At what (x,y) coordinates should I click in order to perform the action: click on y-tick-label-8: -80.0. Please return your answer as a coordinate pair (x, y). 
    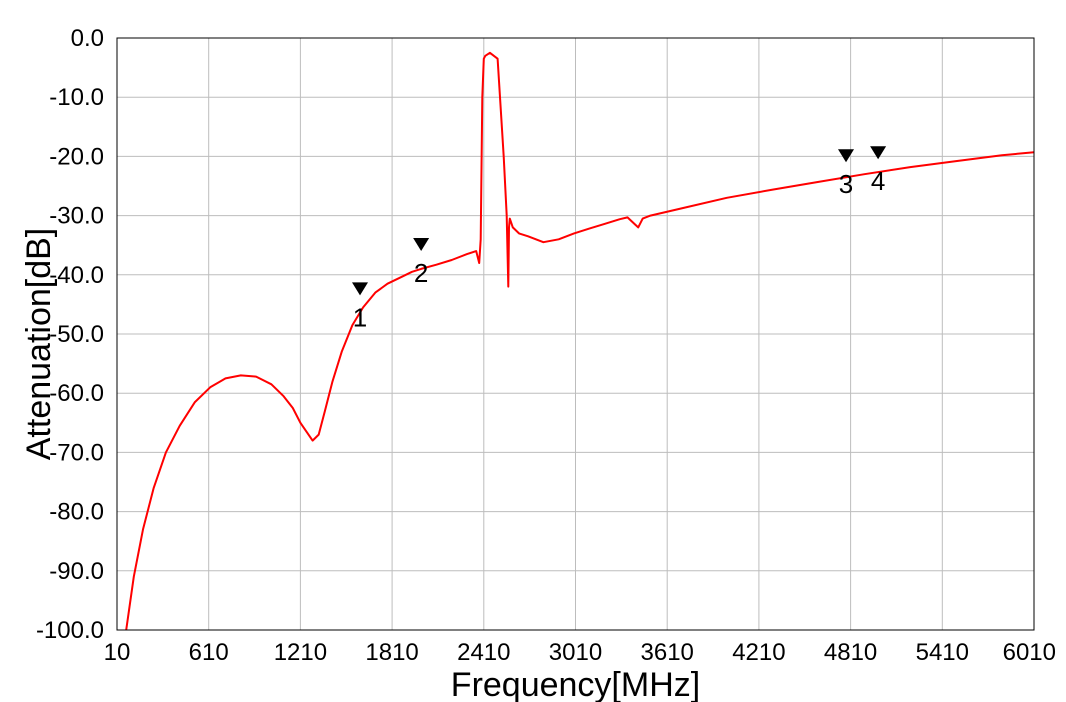
    Looking at the image, I should click on (76, 512).